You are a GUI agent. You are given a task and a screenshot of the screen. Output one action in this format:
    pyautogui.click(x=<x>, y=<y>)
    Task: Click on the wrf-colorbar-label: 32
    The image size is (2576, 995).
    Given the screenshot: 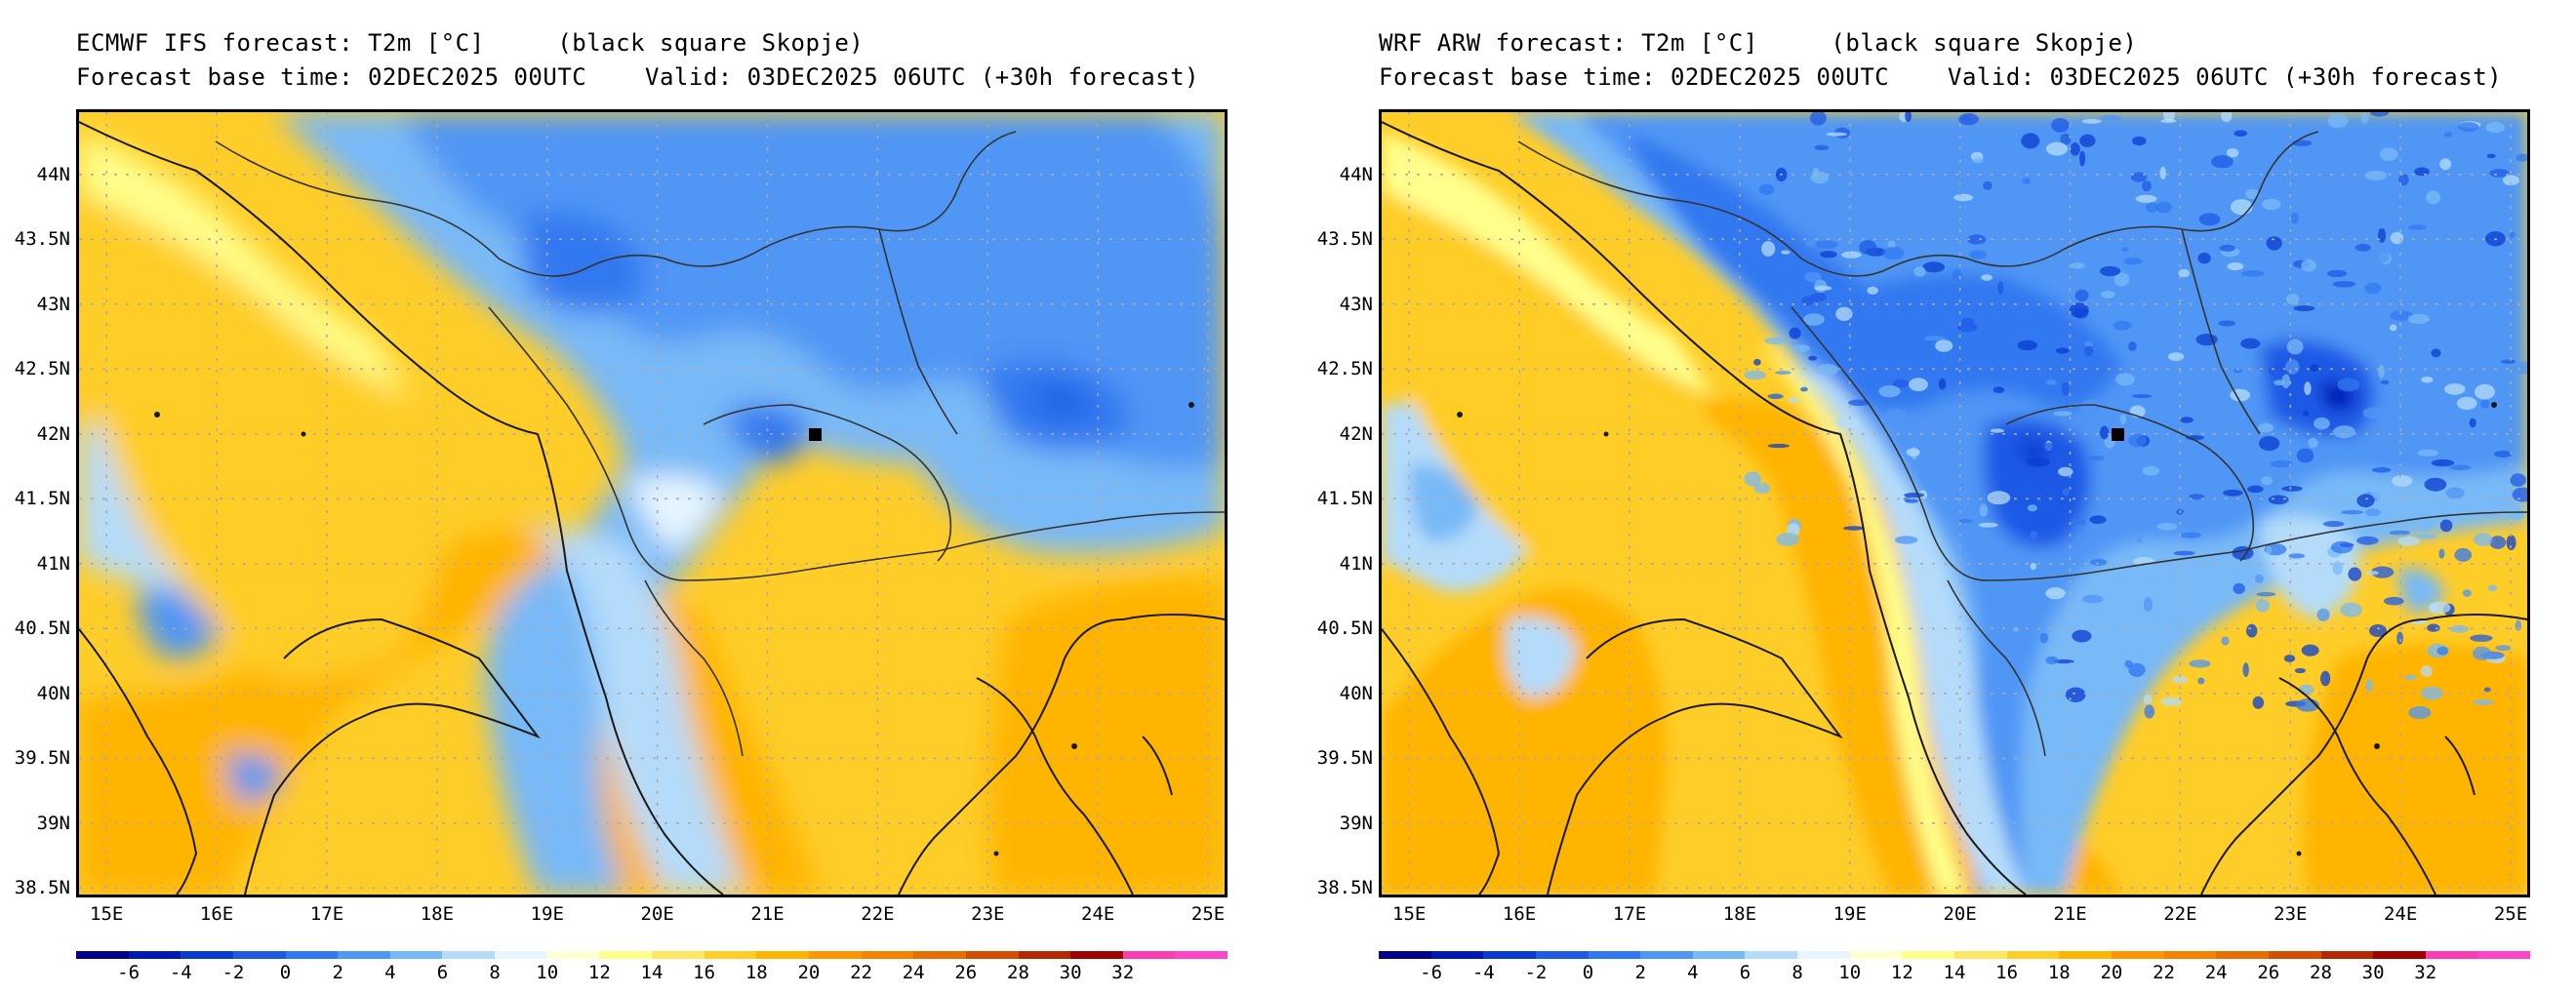 What is the action you would take?
    pyautogui.click(x=2425, y=972)
    